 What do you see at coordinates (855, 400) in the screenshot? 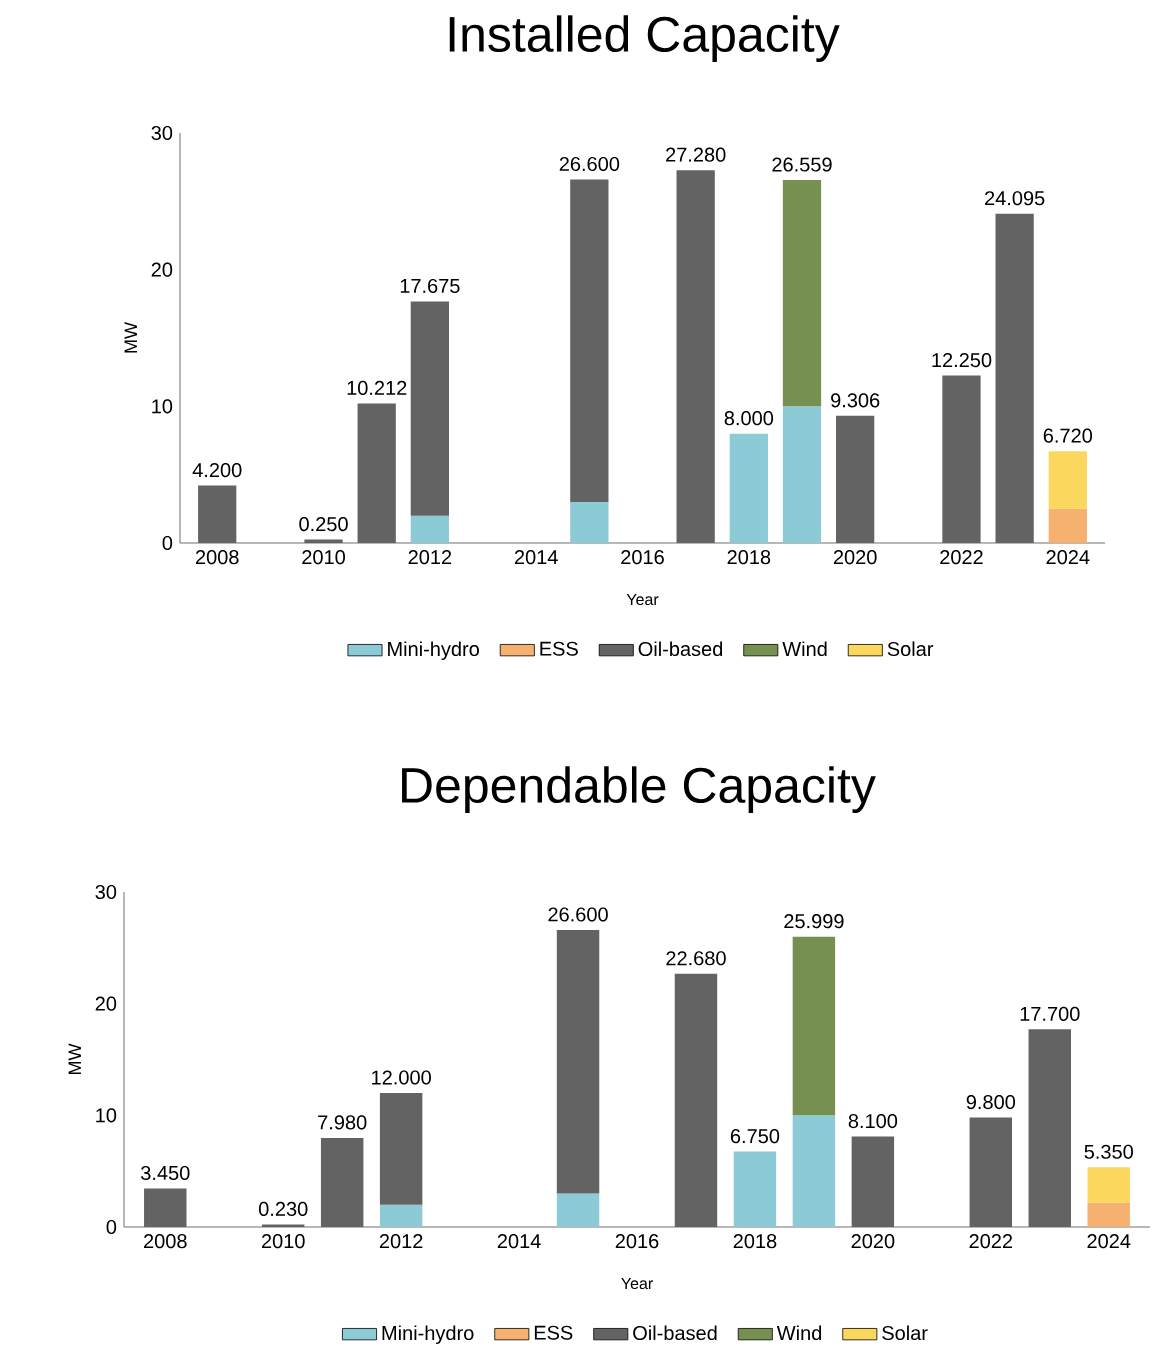
I see `total-label: 9.306` at bounding box center [855, 400].